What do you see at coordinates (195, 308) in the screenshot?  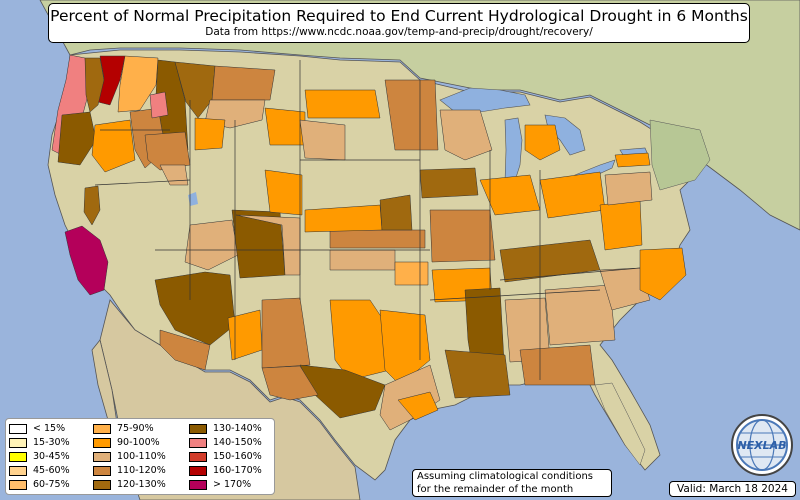 I see `region-az-north` at bounding box center [195, 308].